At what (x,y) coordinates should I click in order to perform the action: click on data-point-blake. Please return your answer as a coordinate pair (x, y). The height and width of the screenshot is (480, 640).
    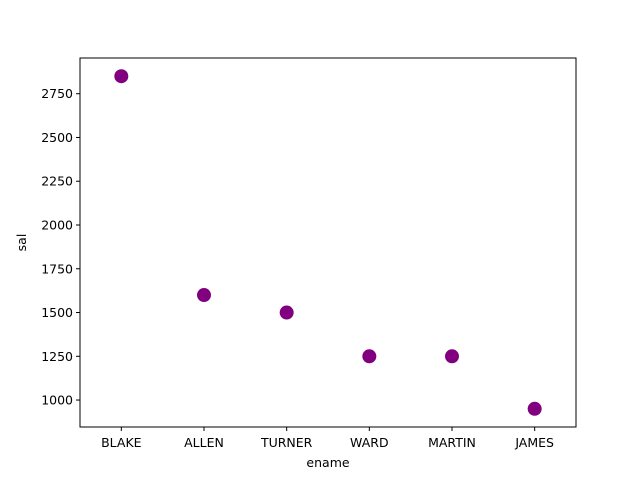
    Looking at the image, I should click on (121, 76).